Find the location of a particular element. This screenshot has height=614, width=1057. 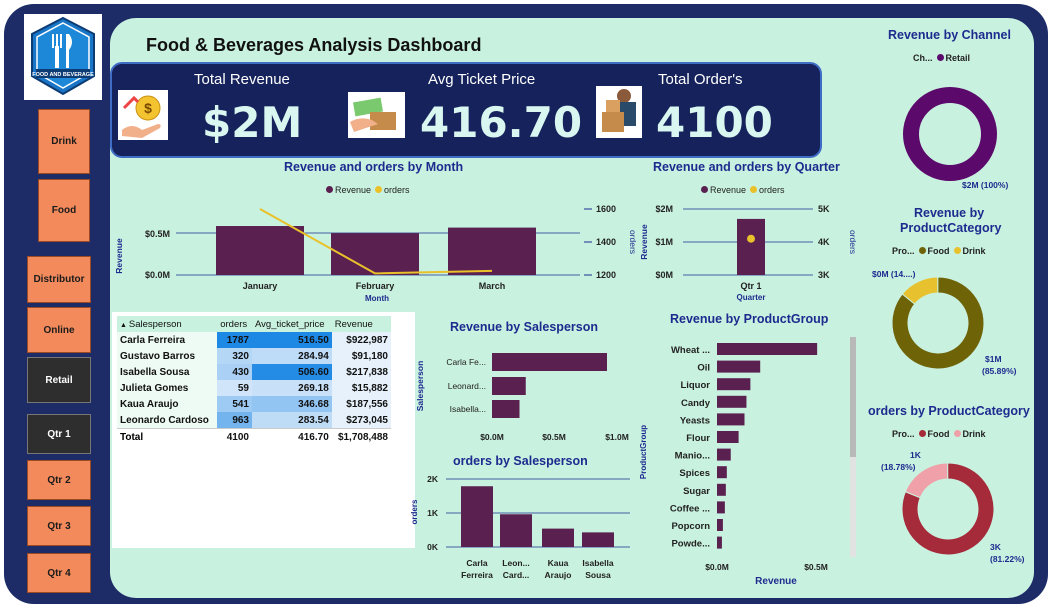

channel-donut: $2M (100%) is located at coordinates (955, 138).